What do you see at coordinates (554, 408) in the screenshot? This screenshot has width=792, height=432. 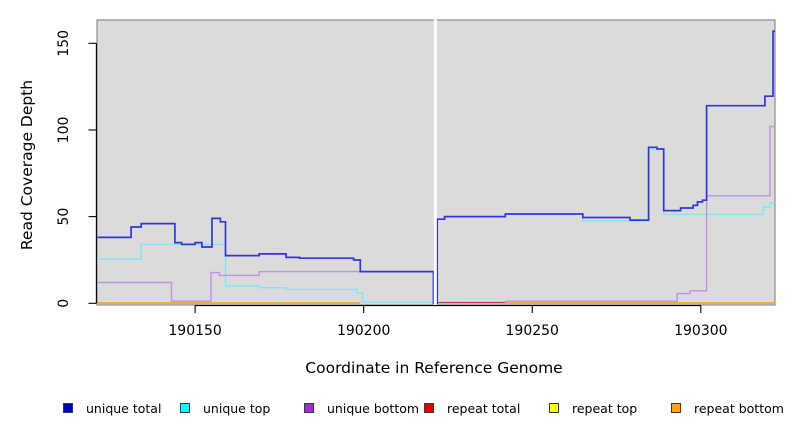 I see `legend-swatch-repeat-top` at bounding box center [554, 408].